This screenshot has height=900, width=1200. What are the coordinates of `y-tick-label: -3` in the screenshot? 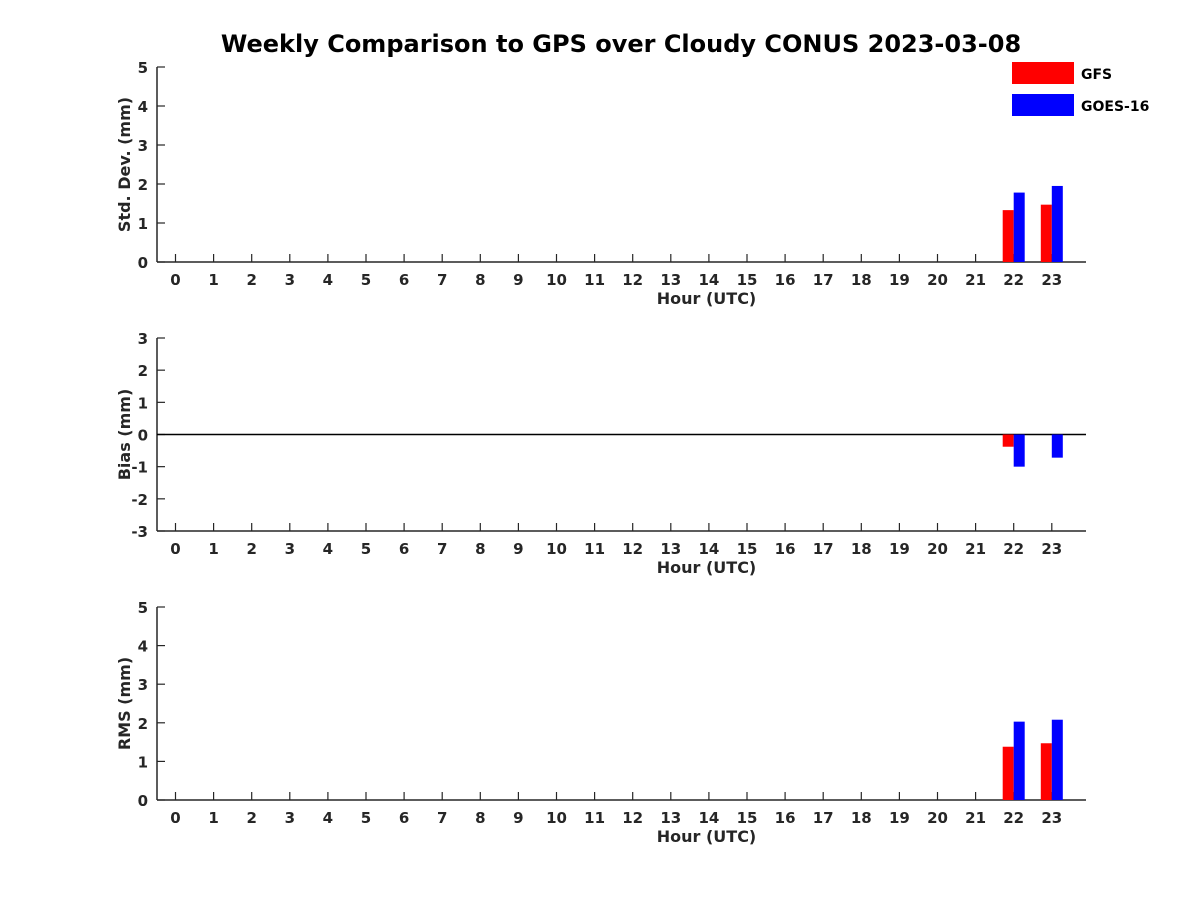 It's located at (139, 532).